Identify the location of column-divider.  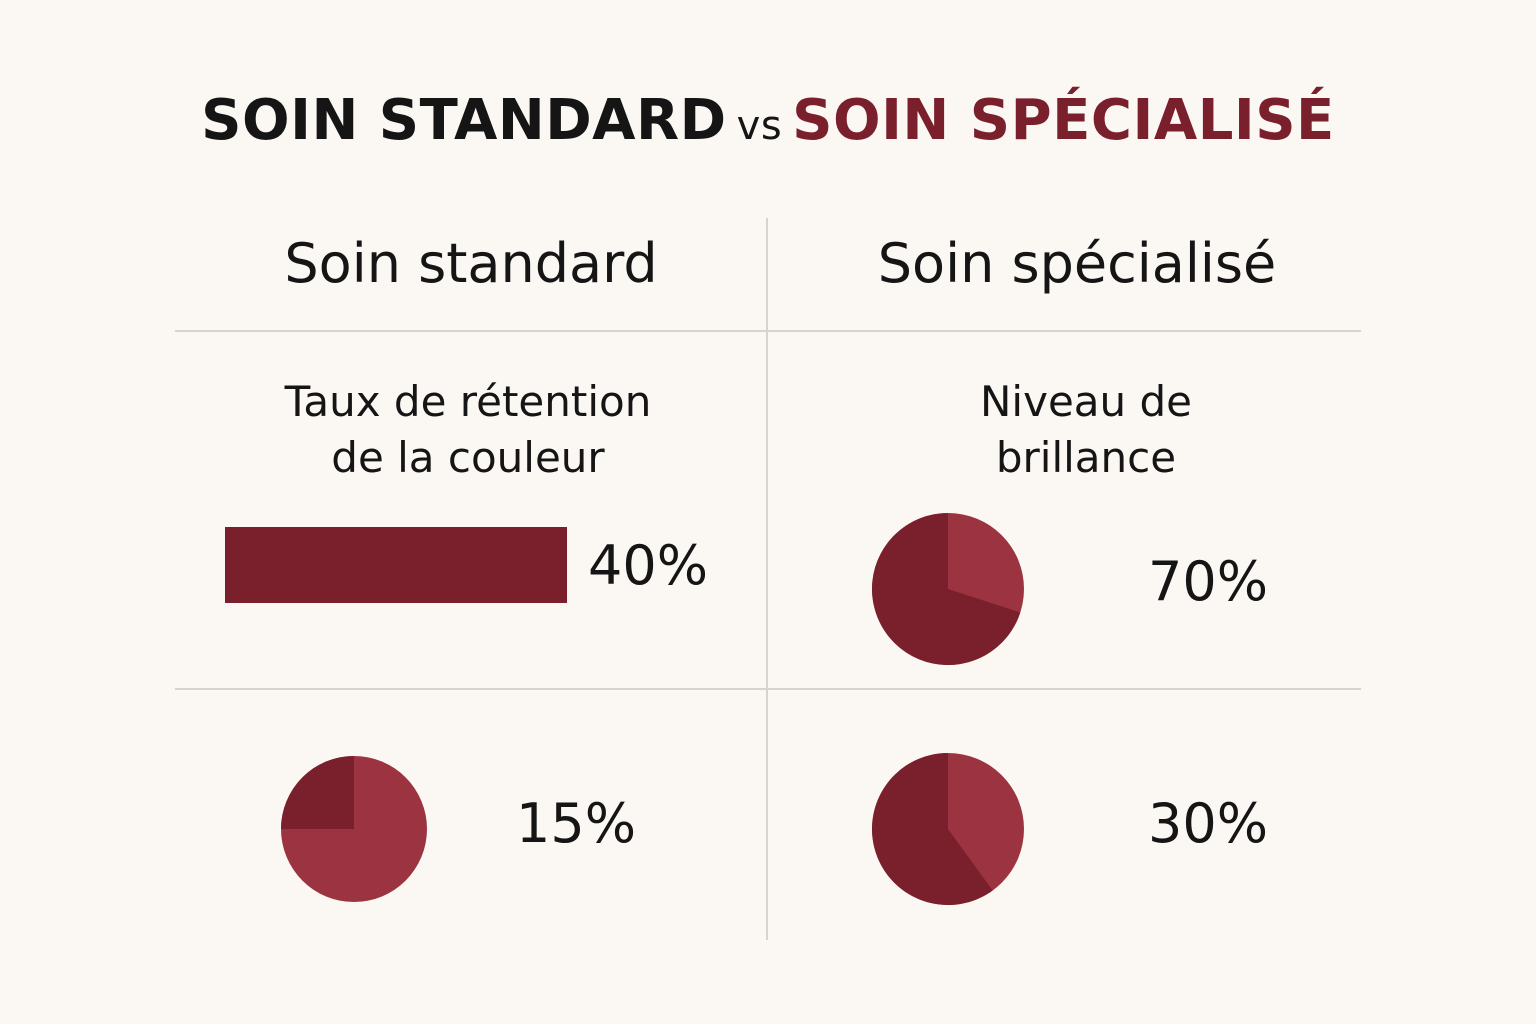
(767, 579).